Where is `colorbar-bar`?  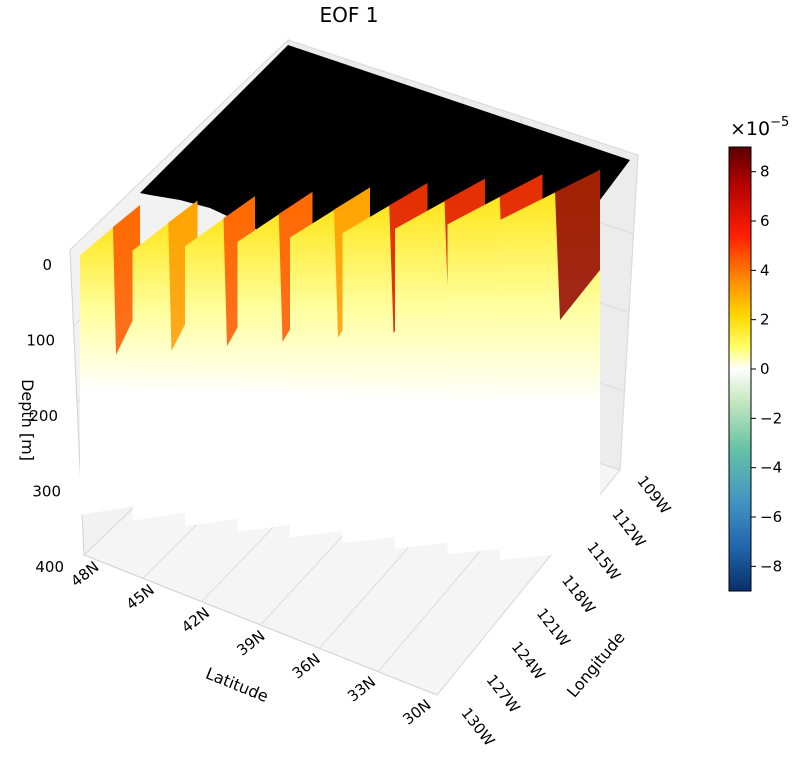 colorbar-bar is located at coordinates (740, 369).